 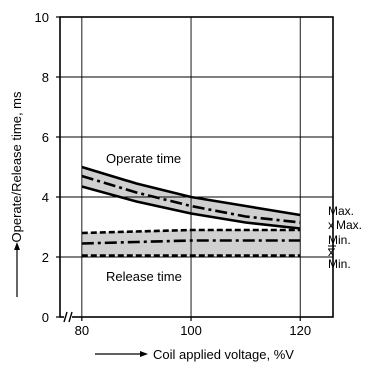 I want to click on x-axis-label: Coil applied voltage, %V, so click(x=223, y=354).